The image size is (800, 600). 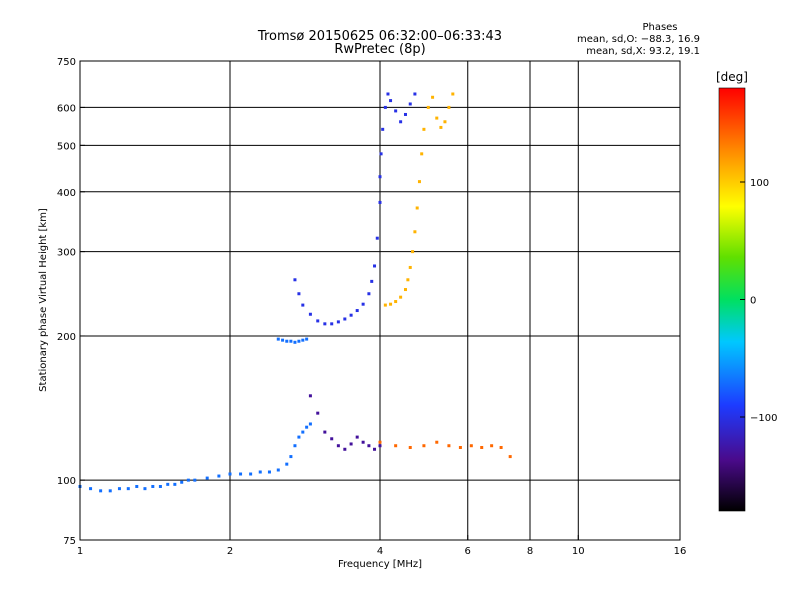 I want to click on x-tick-label: 16, so click(x=680, y=551).